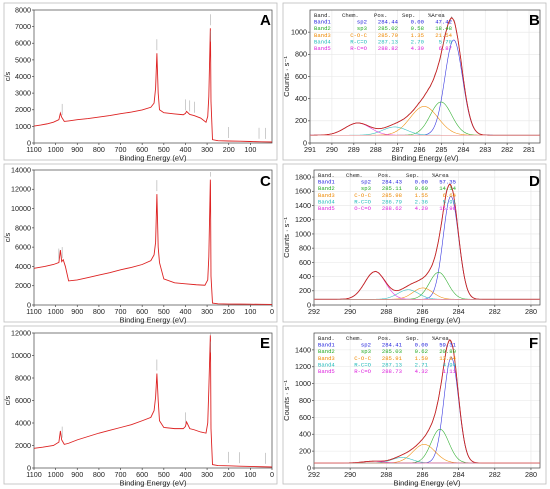 Image resolution: width=550 pixels, height=489 pixels. Describe the element at coordinates (392, 201) in the screenshot. I see `table-cell: 286.79` at that location.